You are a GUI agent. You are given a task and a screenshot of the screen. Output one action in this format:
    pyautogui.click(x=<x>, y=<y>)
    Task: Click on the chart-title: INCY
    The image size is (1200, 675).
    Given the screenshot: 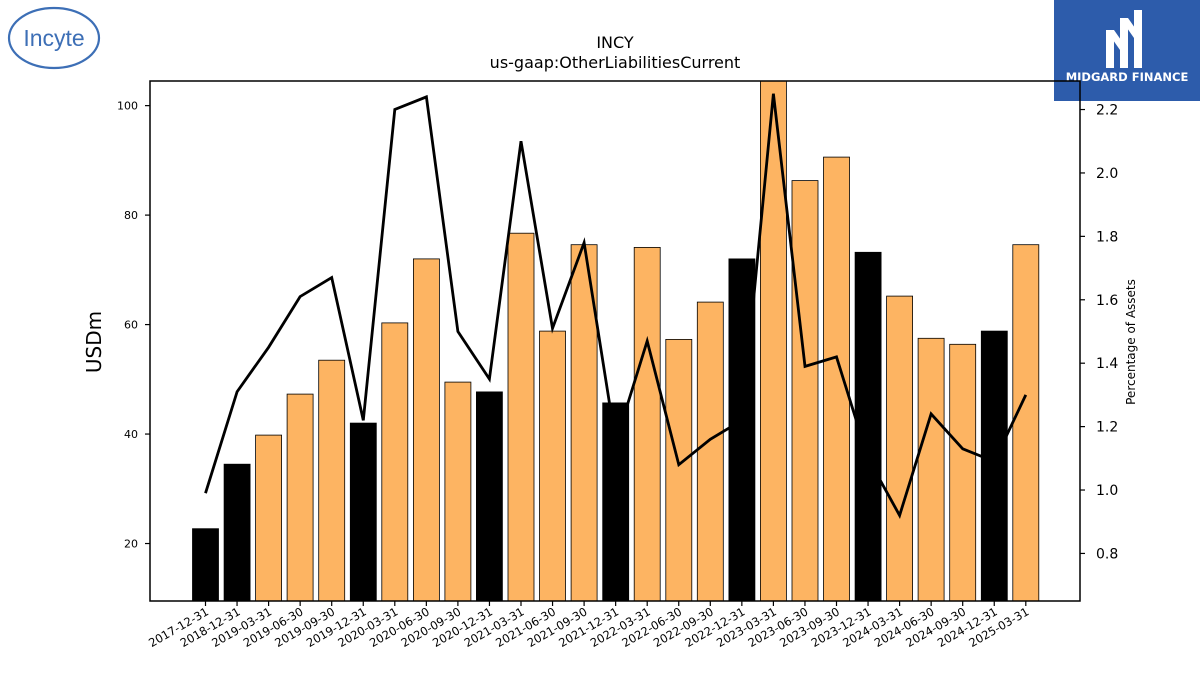 What is the action you would take?
    pyautogui.click(x=615, y=42)
    